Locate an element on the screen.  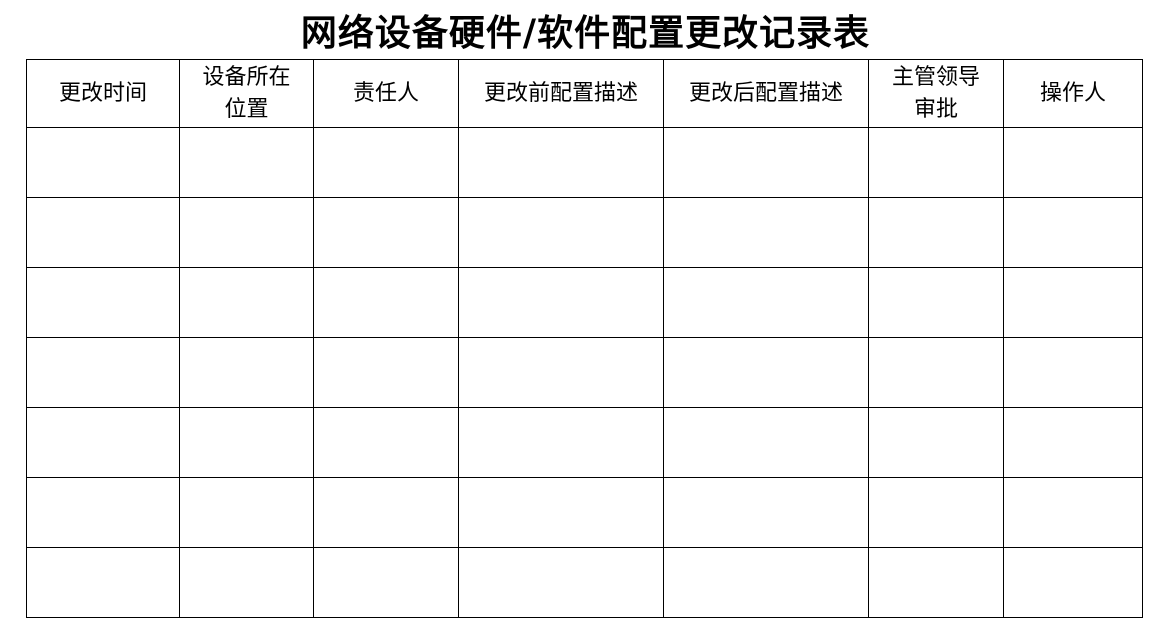
column-header-line: 更改后配置描述 is located at coordinates (765, 93).